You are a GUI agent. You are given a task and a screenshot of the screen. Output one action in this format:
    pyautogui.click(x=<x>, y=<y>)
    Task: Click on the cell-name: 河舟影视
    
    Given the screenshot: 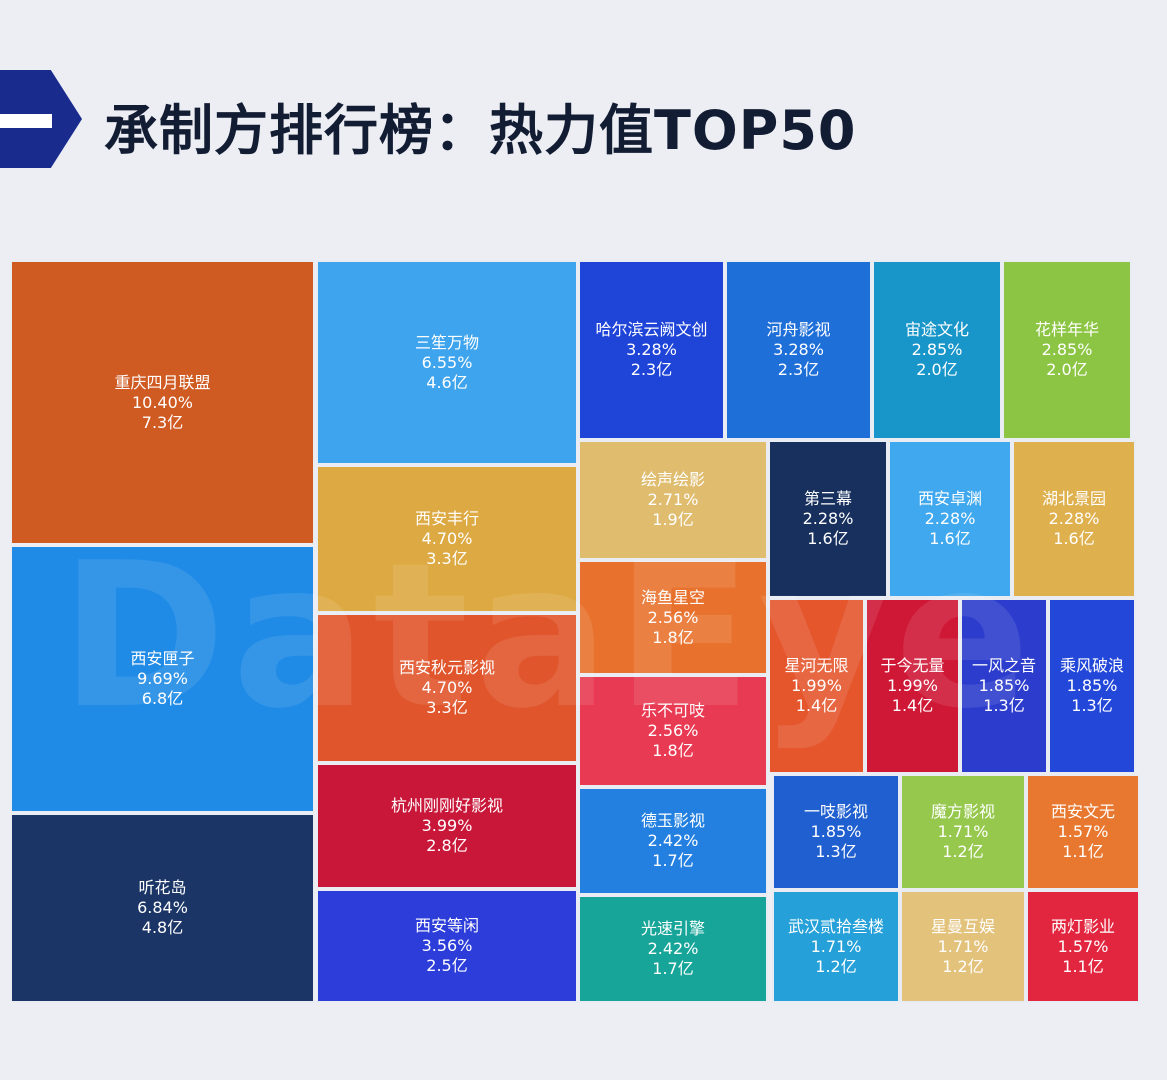 What is the action you would take?
    pyautogui.click(x=798, y=329)
    